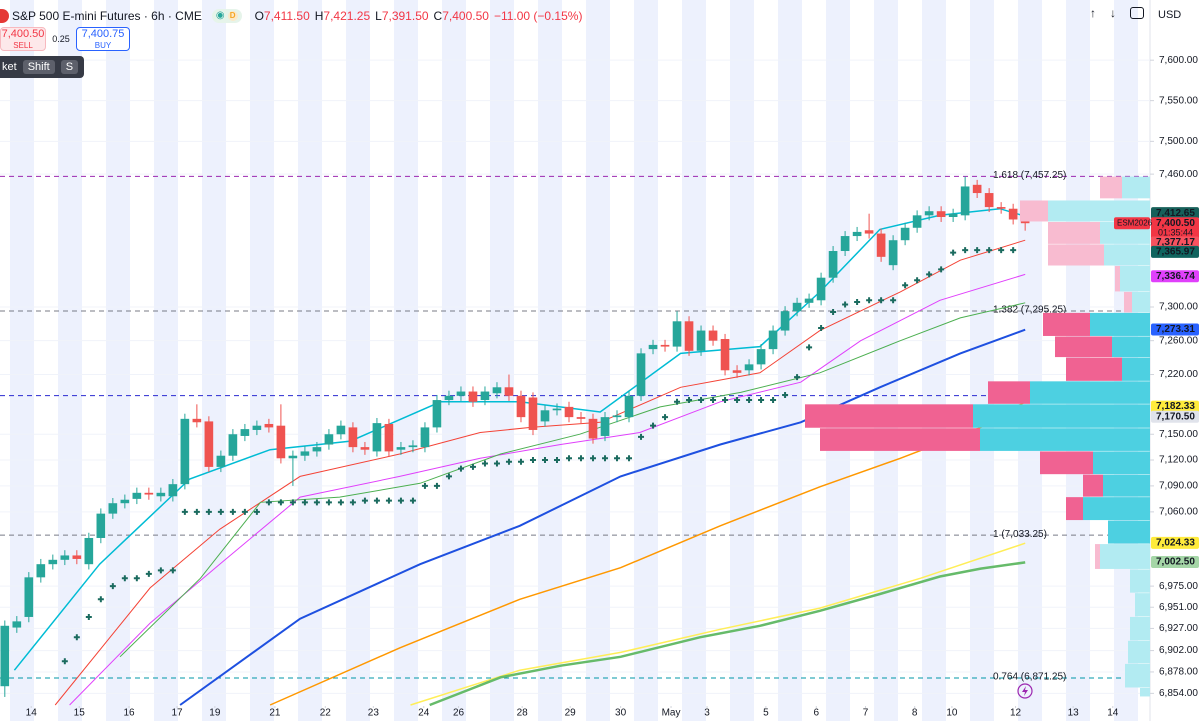 The width and height of the screenshot is (1200, 721). I want to click on price-label: 7,182.33, so click(1175, 406).